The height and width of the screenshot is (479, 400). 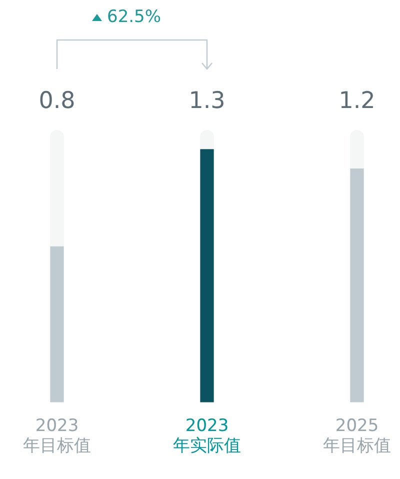 What do you see at coordinates (134, 17) in the screenshot?
I see `text: 62.5%` at bounding box center [134, 17].